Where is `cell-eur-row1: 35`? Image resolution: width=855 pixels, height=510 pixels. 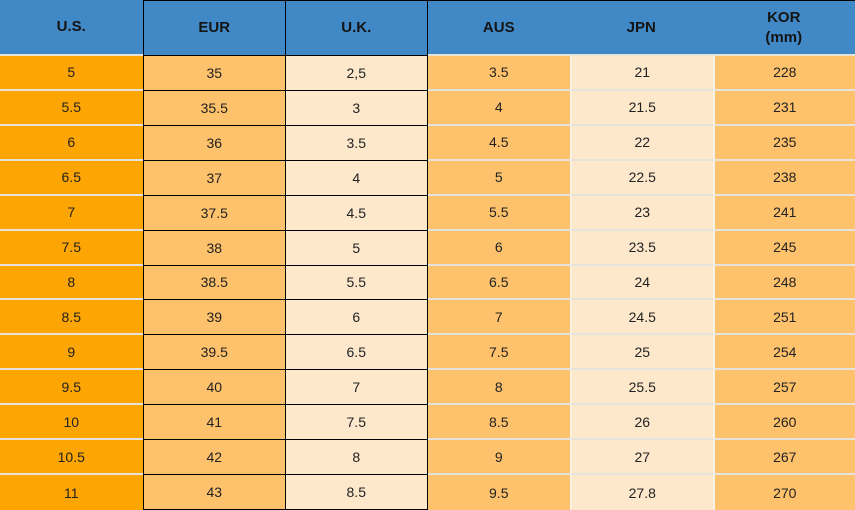
cell-eur-row1: 35 is located at coordinates (213, 73).